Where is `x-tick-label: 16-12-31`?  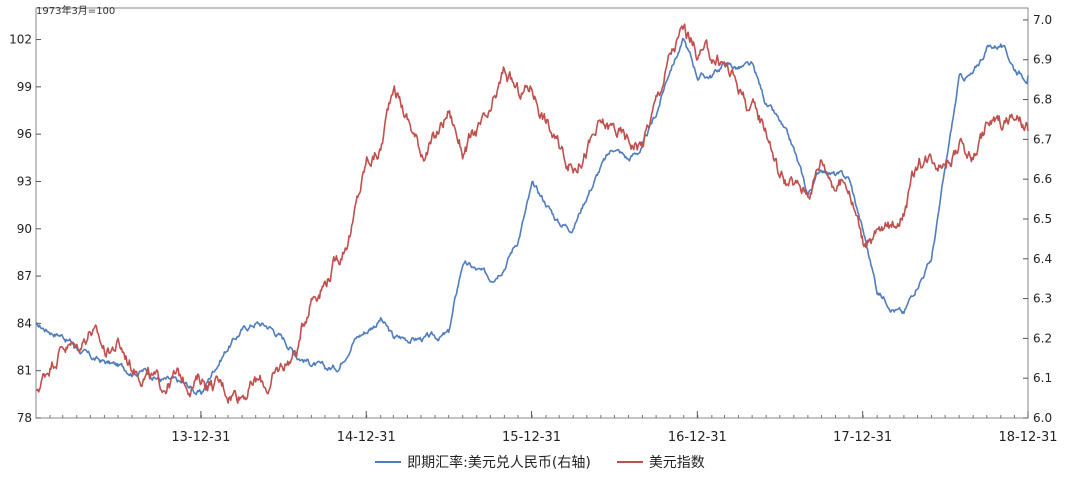 x-tick-label: 16-12-31 is located at coordinates (697, 437).